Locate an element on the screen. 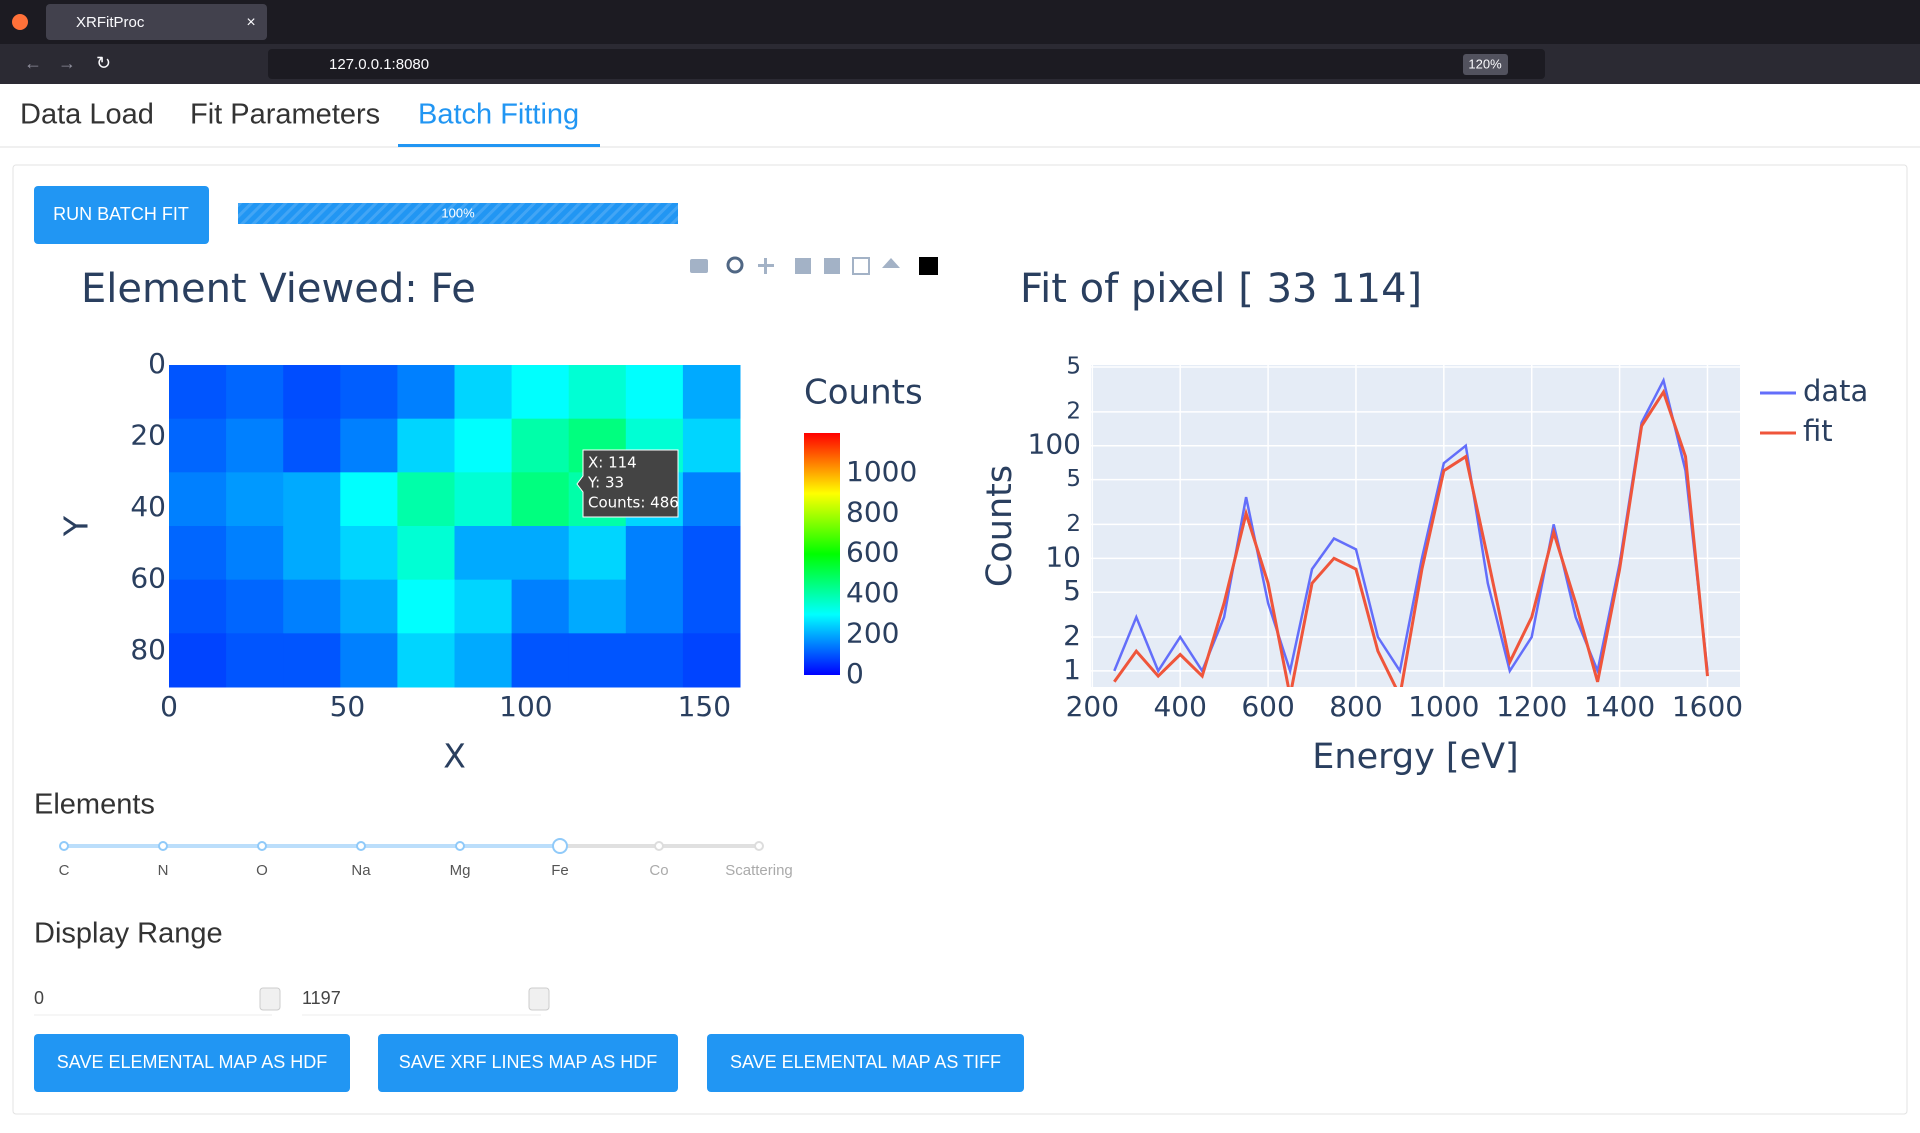 The width and height of the screenshot is (1920, 1133). zoom: 120% is located at coordinates (1485, 63).